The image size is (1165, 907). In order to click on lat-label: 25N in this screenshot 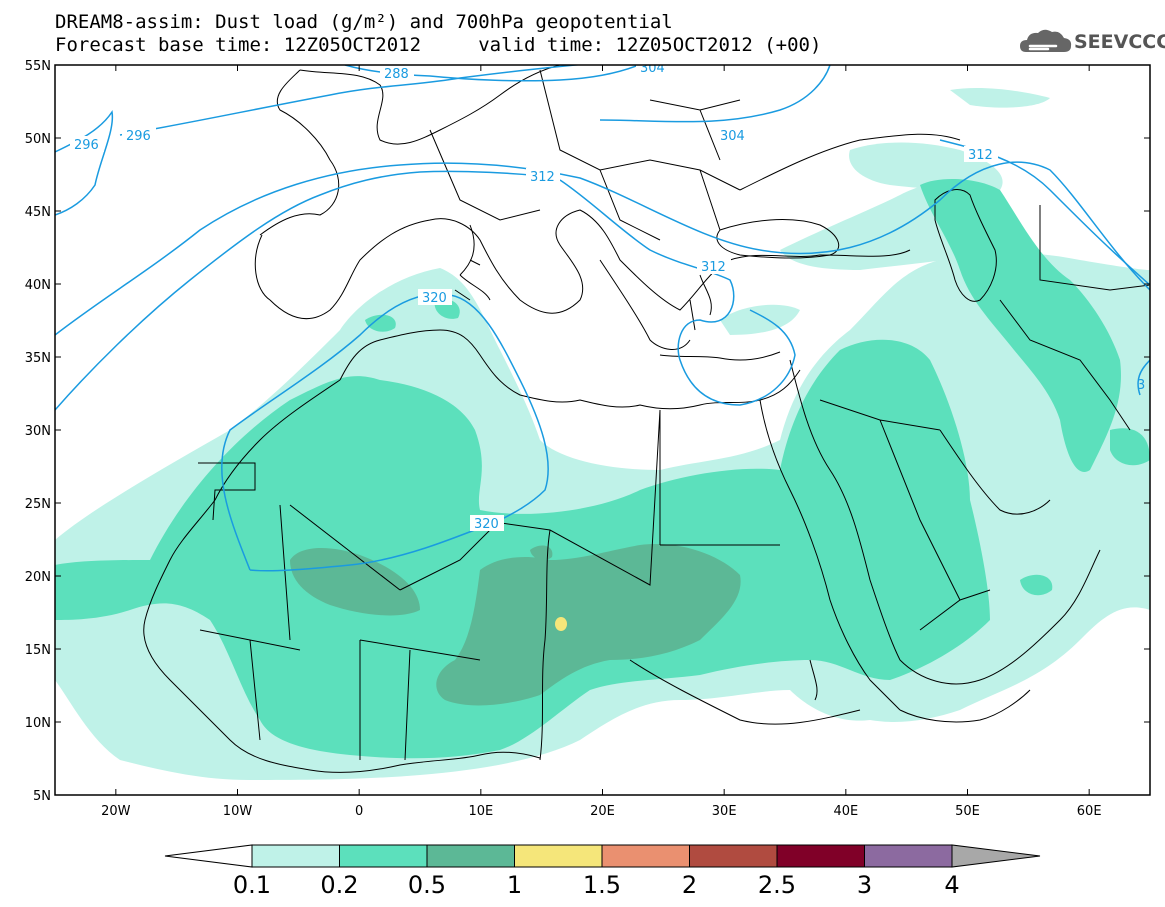, I will do `click(38, 504)`.